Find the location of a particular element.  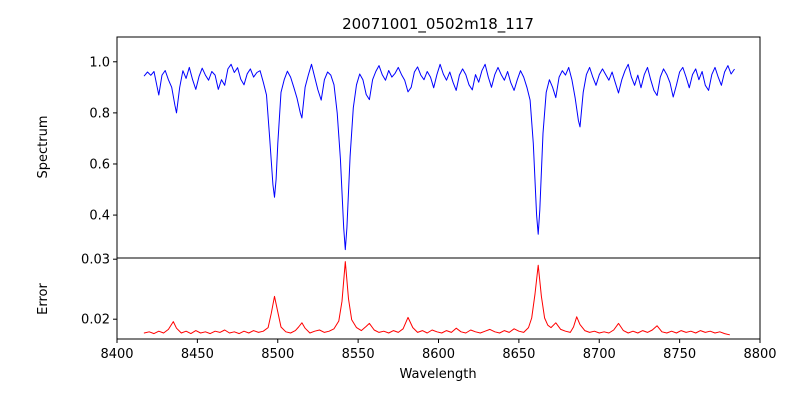

x-tick-label: 8400 is located at coordinates (116, 354).